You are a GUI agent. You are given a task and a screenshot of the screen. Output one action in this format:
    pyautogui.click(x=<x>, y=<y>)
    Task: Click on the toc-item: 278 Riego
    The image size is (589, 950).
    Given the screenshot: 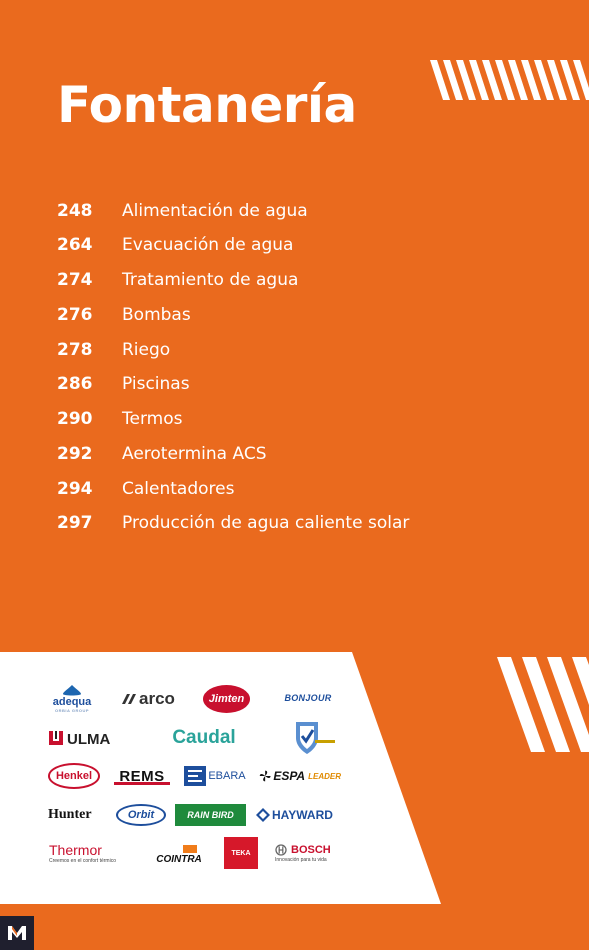 What is the action you would take?
    pyautogui.click(x=294, y=350)
    